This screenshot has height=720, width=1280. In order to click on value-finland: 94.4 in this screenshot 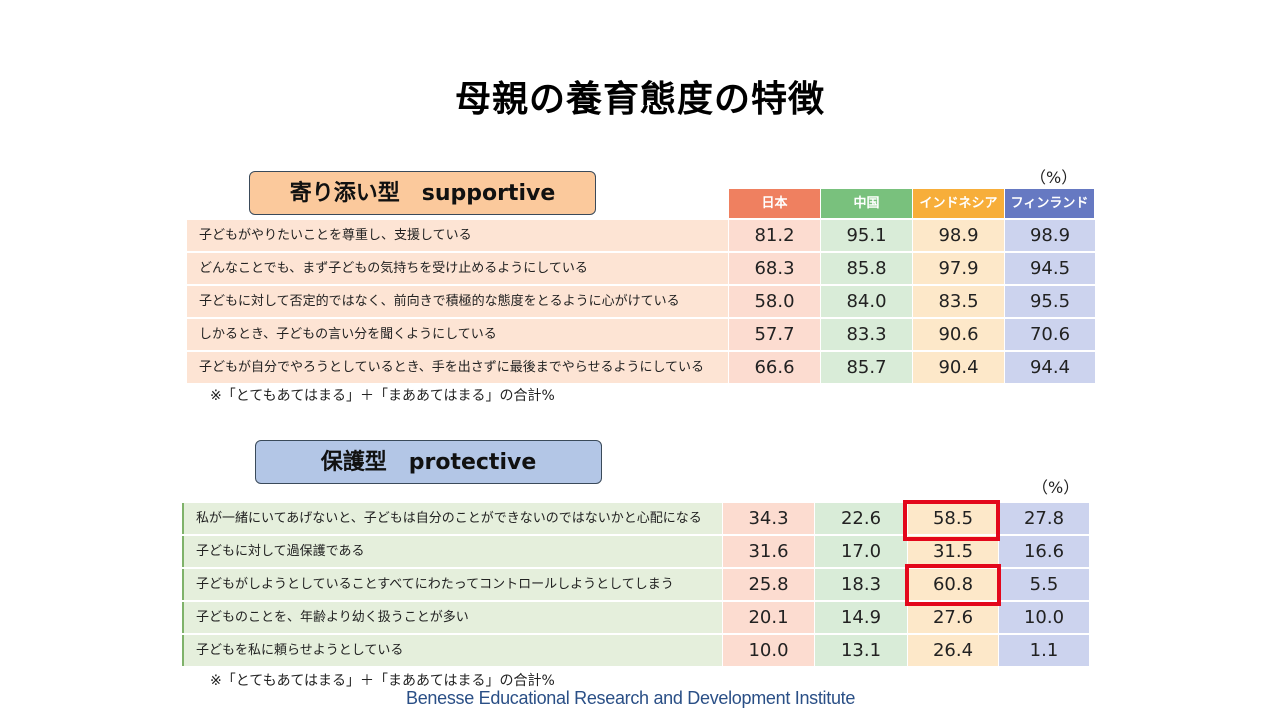, I will do `click(1050, 367)`.